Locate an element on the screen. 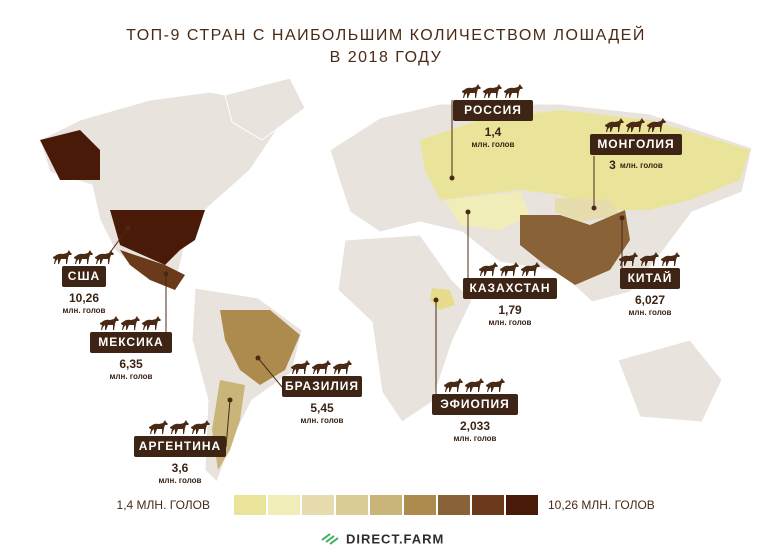 The width and height of the screenshot is (772, 560). legend-max: 10,26 МЛН. ГОЛОВ is located at coordinates (601, 505).